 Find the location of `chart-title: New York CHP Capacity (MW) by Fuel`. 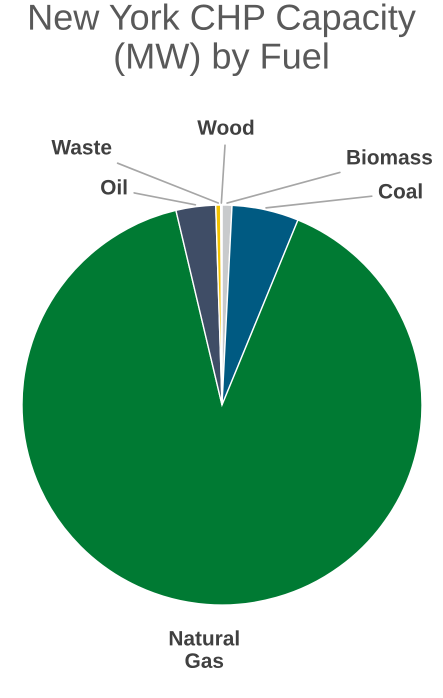

chart-title: New York CHP Capacity (MW) by Fuel is located at coordinates (223, 39).